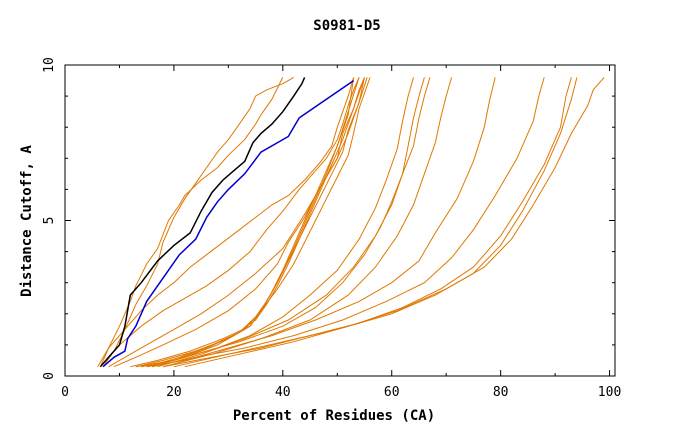 The height and width of the screenshot is (440, 680). What do you see at coordinates (392, 392) in the screenshot?
I see `x-tick-label: 60` at bounding box center [392, 392].